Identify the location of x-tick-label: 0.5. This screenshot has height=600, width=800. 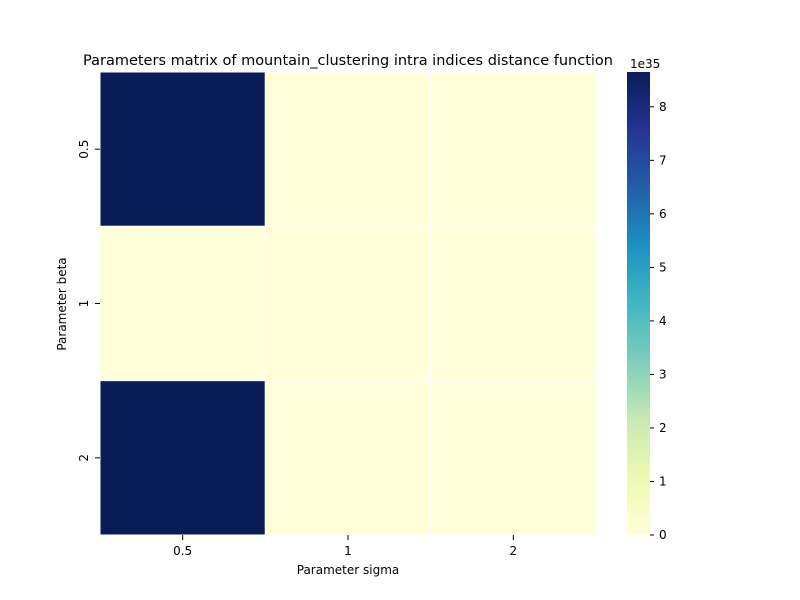
(182, 551).